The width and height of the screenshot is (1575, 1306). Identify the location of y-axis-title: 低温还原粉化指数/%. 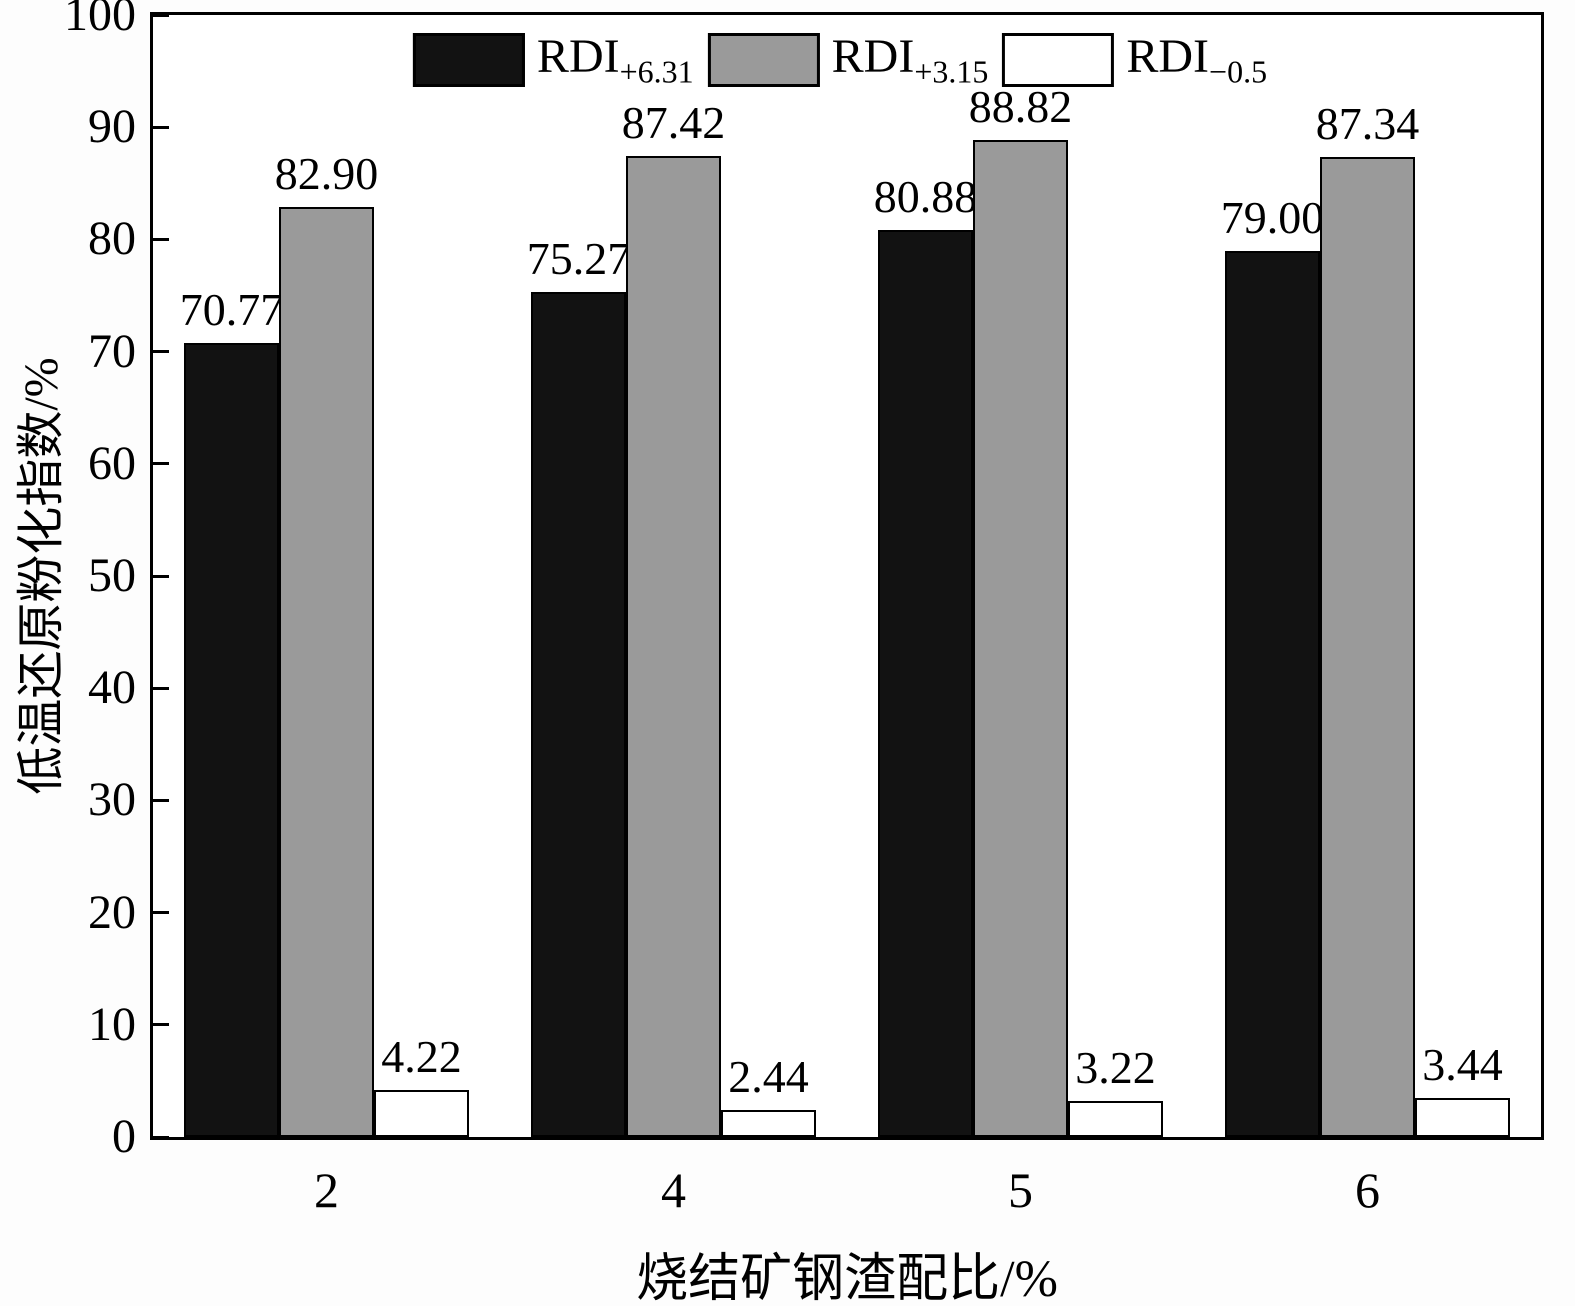
(41, 576).